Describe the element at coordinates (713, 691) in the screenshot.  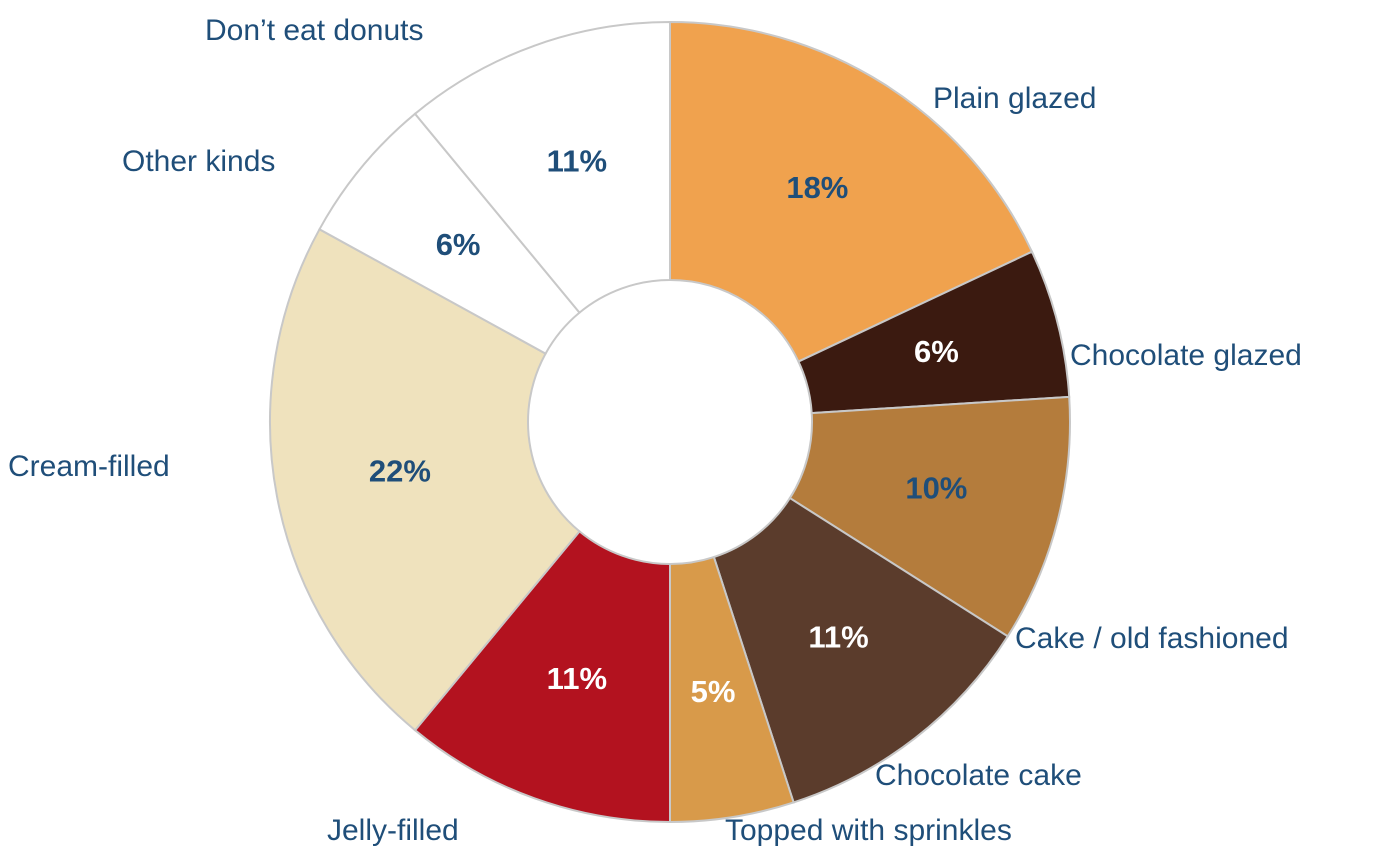
I see `value-label: 5%` at that location.